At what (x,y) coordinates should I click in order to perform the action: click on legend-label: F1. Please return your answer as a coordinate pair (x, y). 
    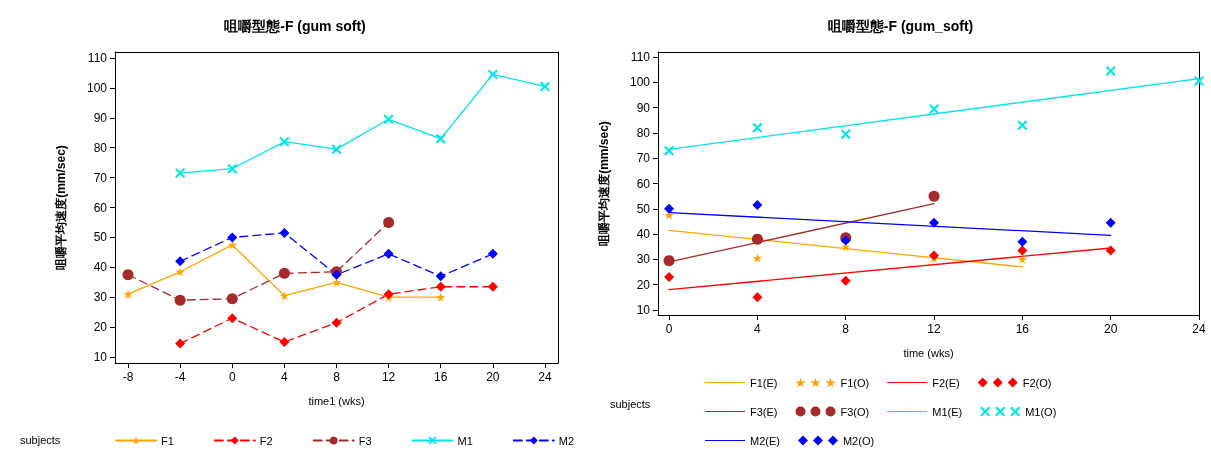
    Looking at the image, I should click on (167, 440).